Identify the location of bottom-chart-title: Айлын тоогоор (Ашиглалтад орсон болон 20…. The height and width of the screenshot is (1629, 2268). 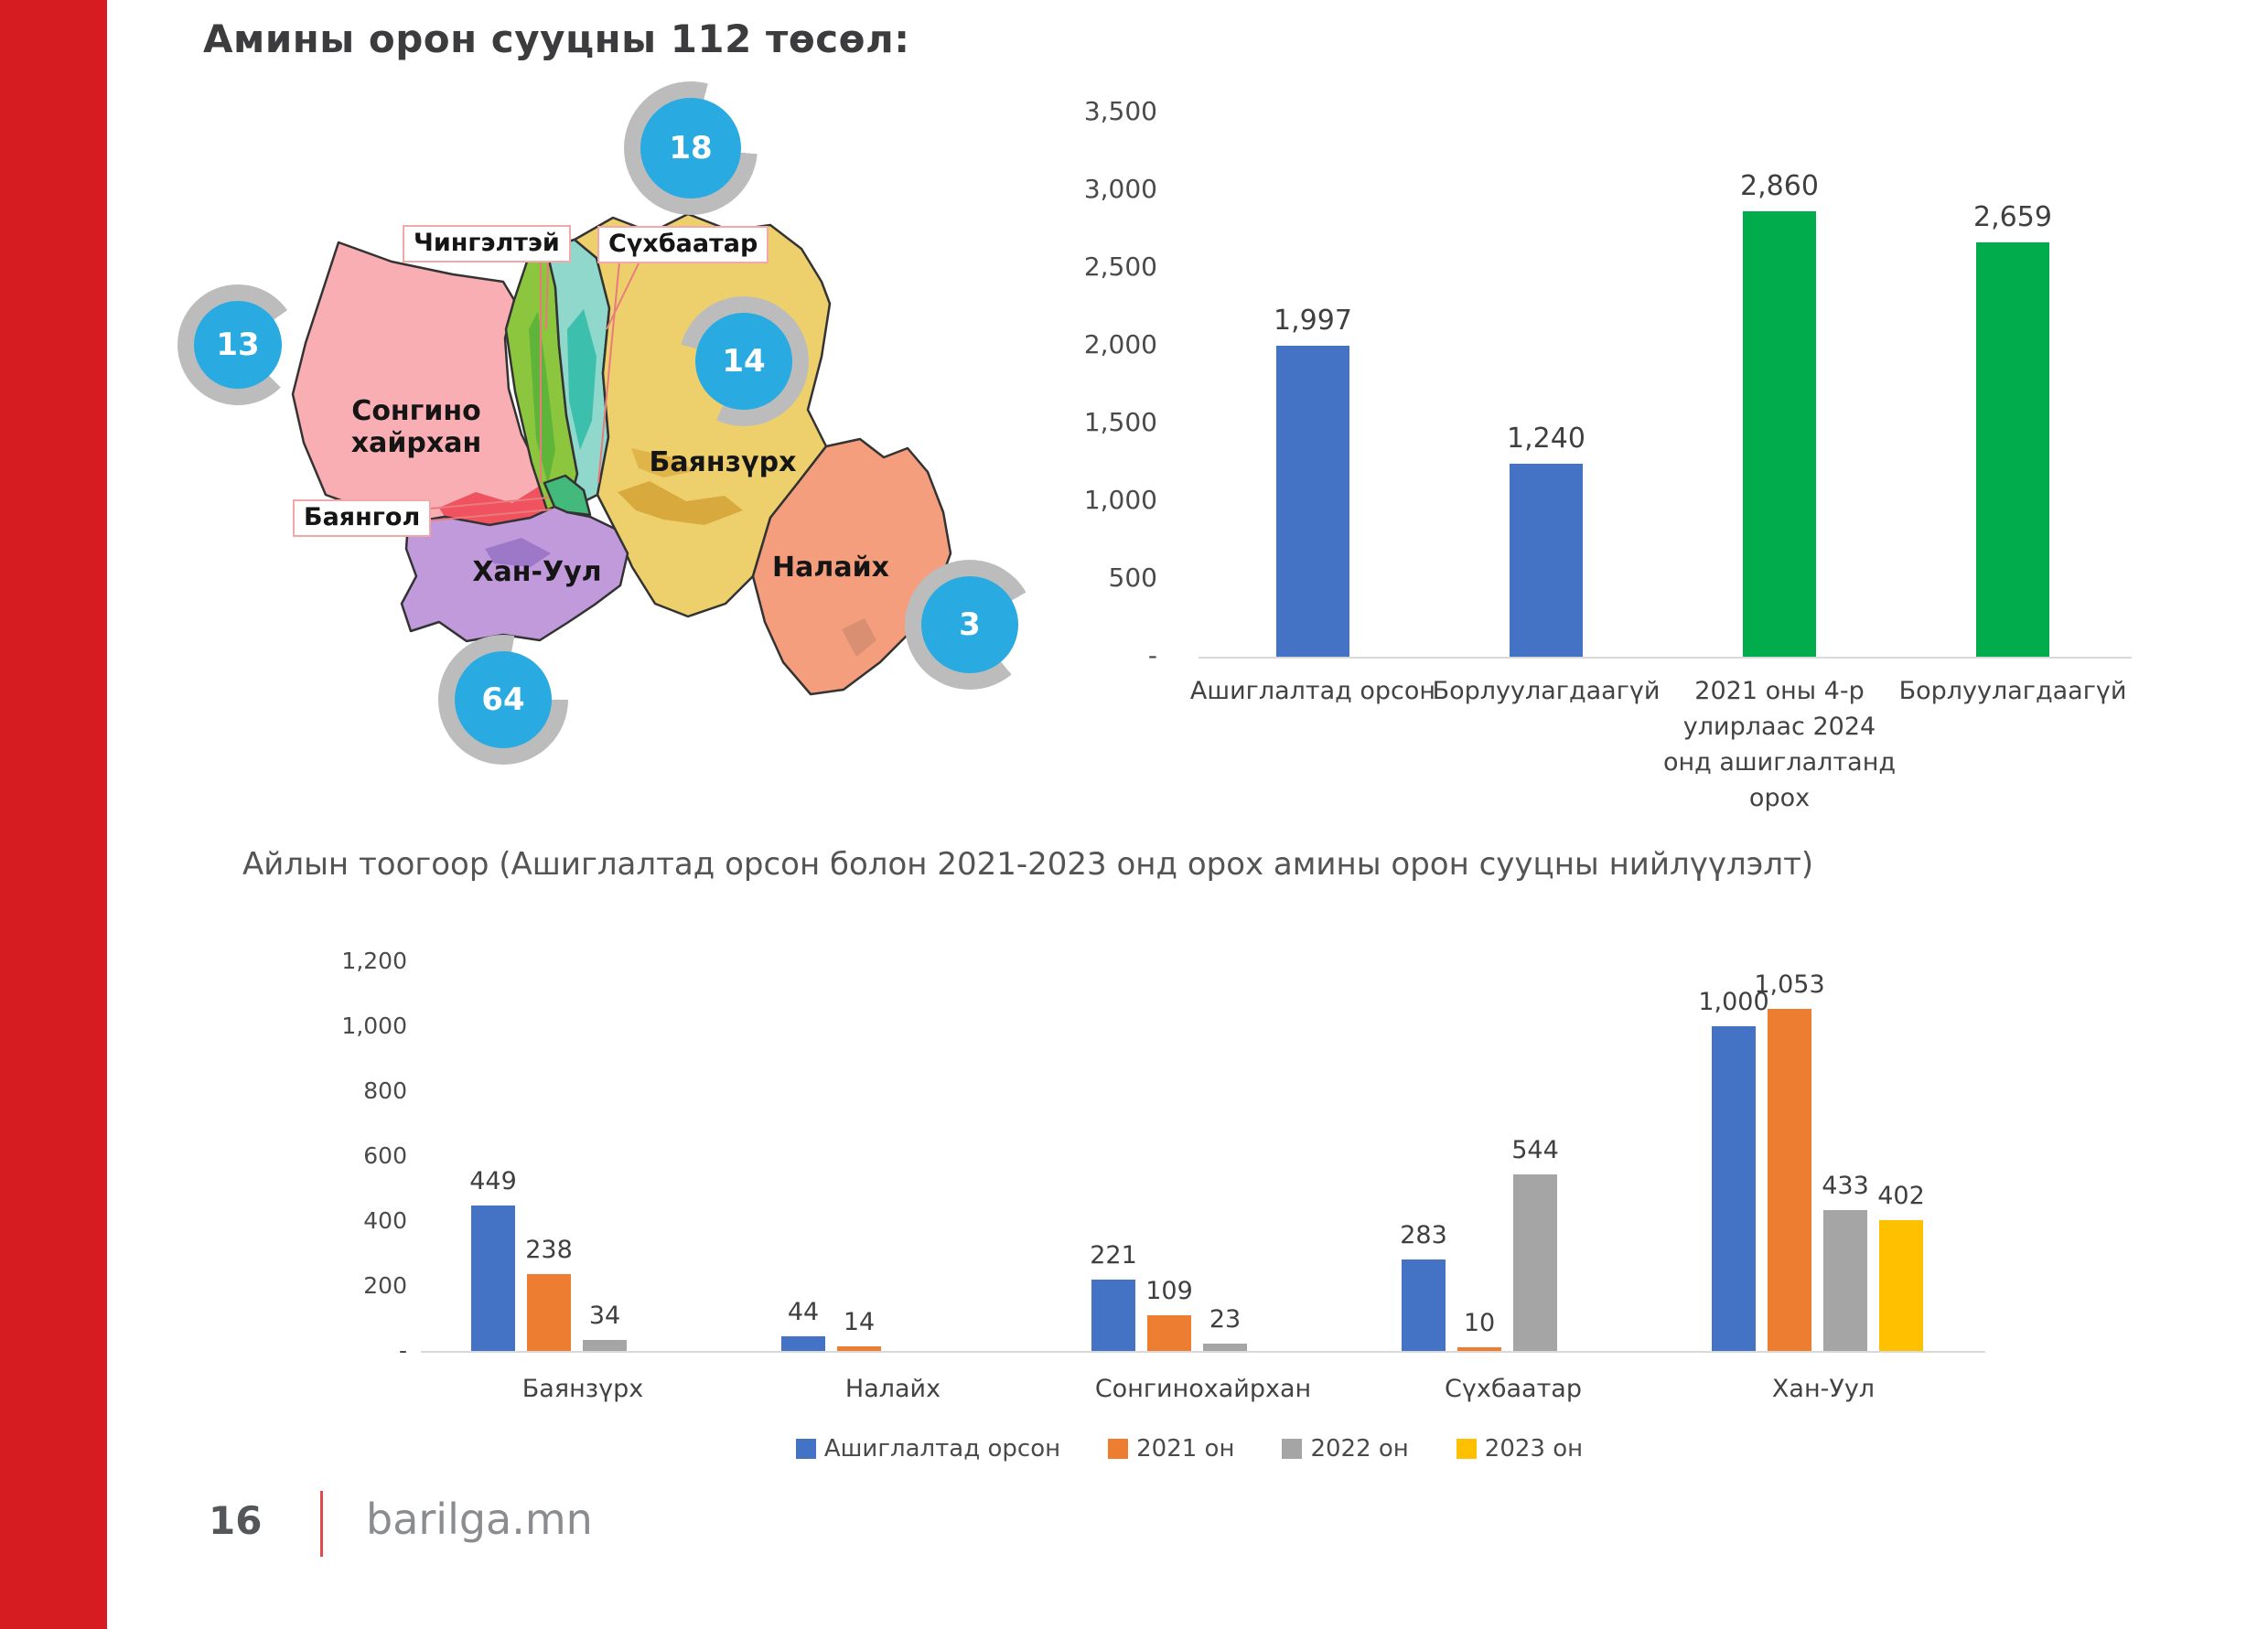
(1028, 864).